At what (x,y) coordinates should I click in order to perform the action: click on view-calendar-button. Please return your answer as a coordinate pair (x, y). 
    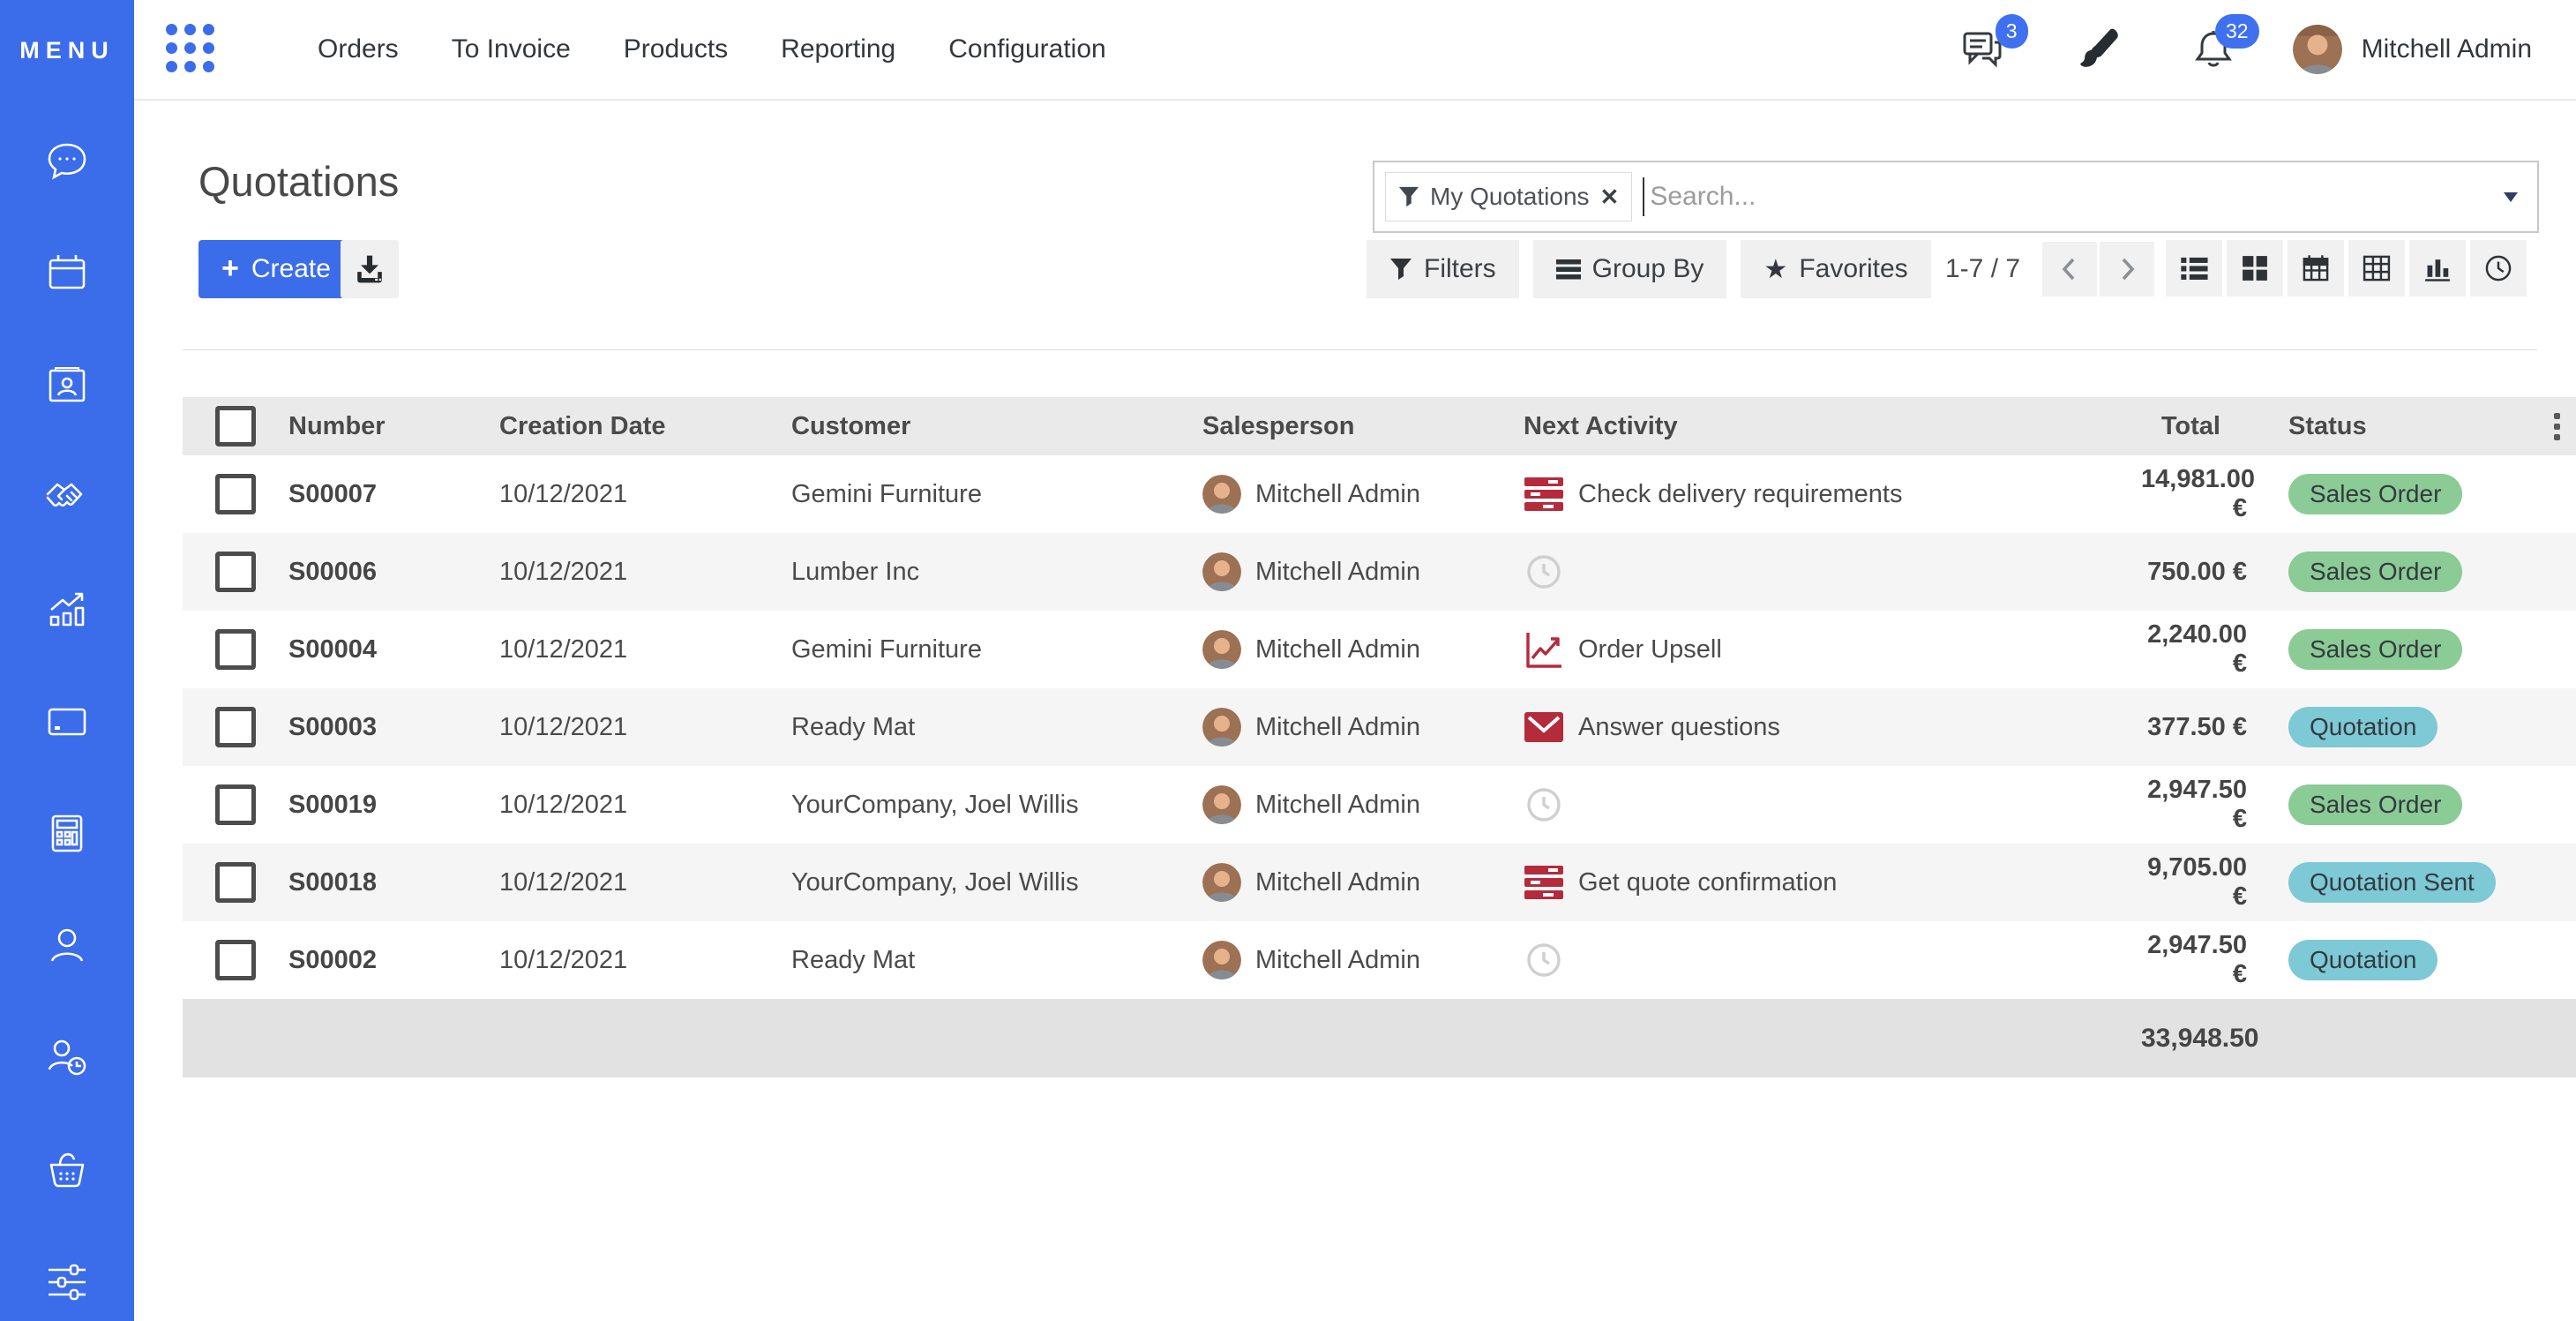
    Looking at the image, I should click on (2316, 268).